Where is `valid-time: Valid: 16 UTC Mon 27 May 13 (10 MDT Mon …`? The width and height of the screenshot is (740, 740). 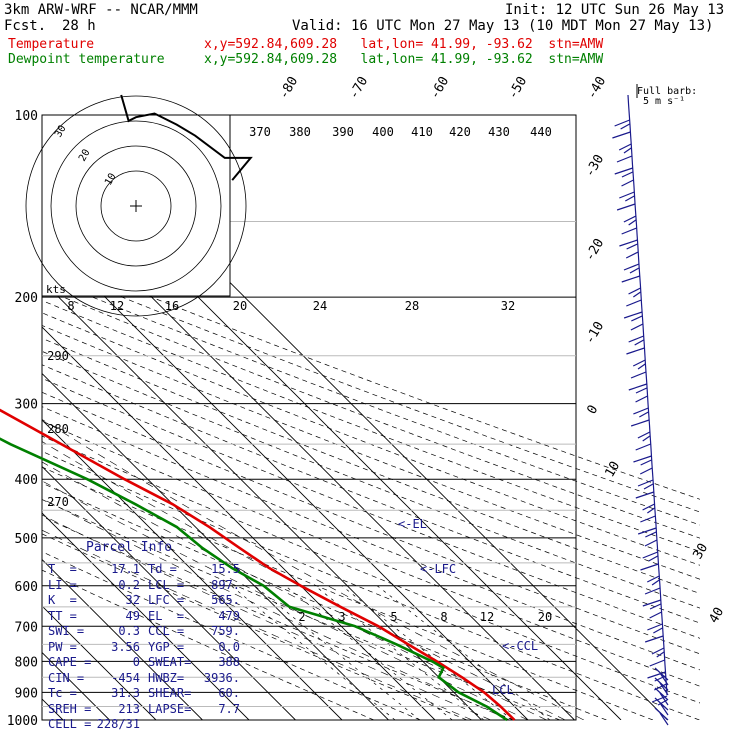 valid-time: Valid: 16 UTC Mon 27 May 13 (10 MDT Mon … is located at coordinates (503, 26).